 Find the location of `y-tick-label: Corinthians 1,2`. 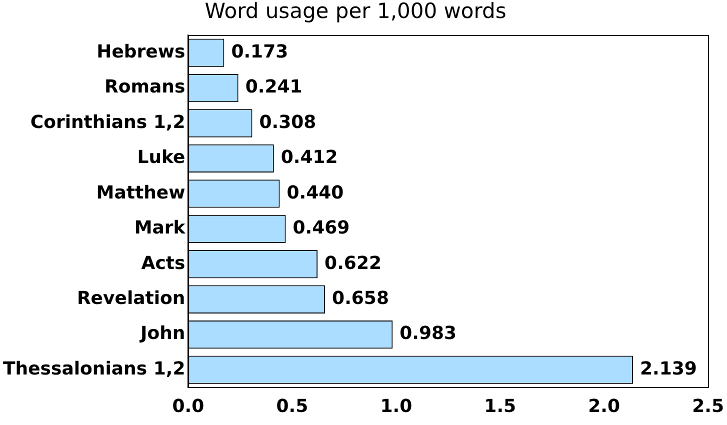

y-tick-label: Corinthians 1,2 is located at coordinates (108, 122).